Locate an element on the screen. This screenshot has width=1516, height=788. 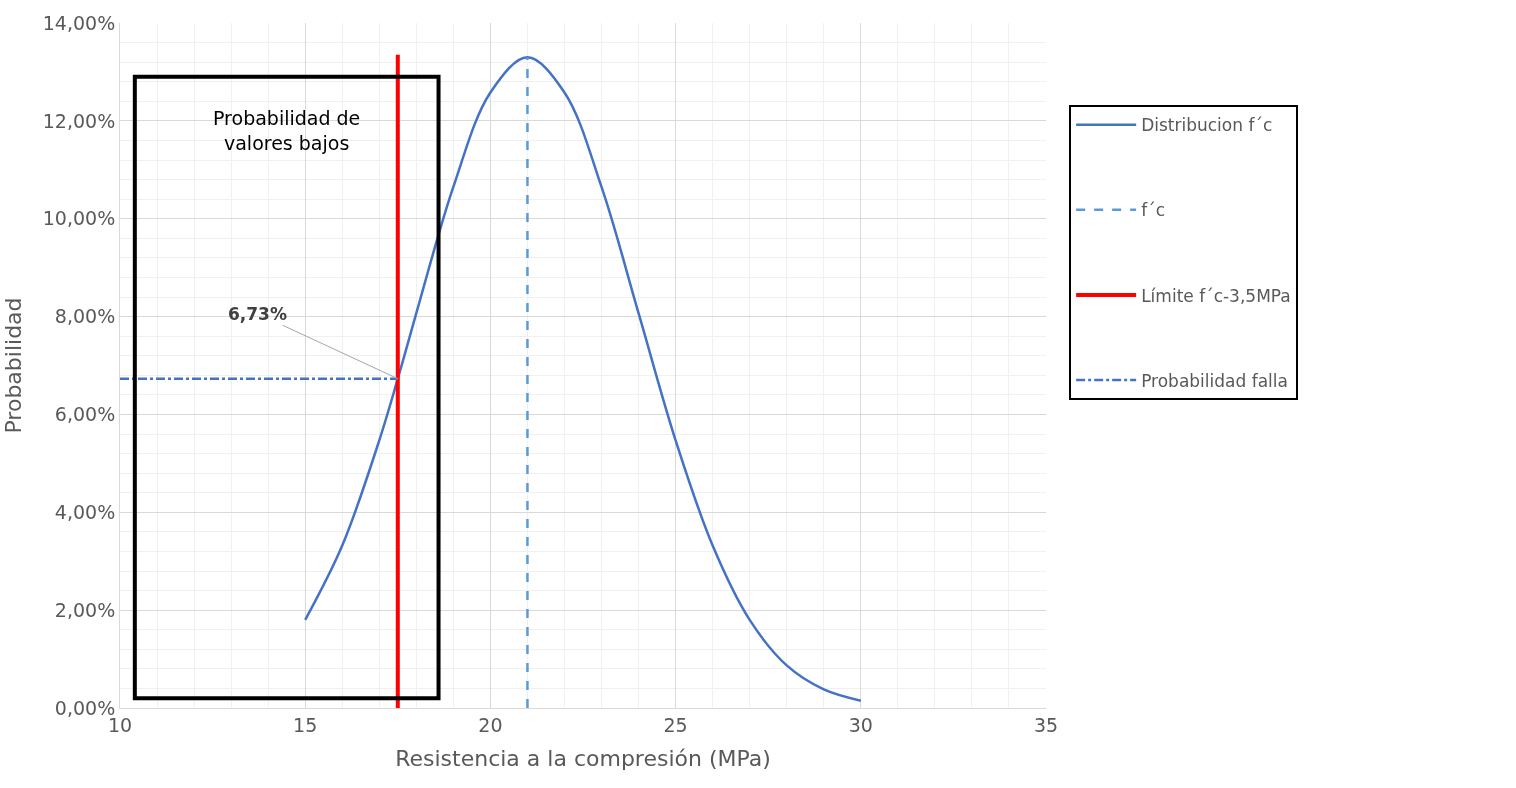
y-tick-label: 0,00% is located at coordinates (85, 707).